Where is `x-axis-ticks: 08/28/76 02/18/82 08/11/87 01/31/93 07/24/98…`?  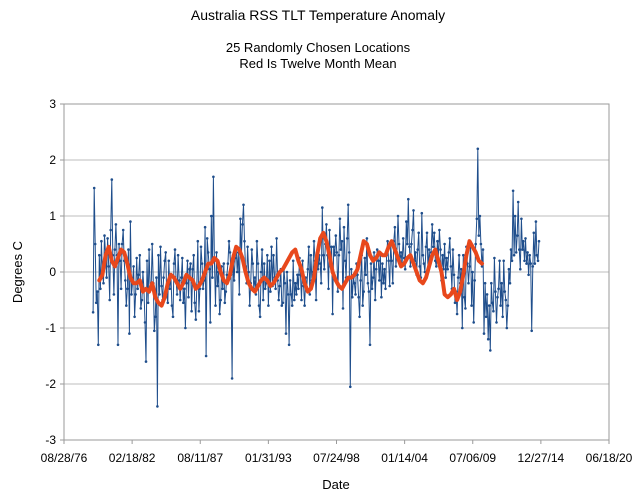 x-axis-ticks: 08/28/76 02/18/82 08/11/87 01/31/93 07/24/98… is located at coordinates (337, 452).